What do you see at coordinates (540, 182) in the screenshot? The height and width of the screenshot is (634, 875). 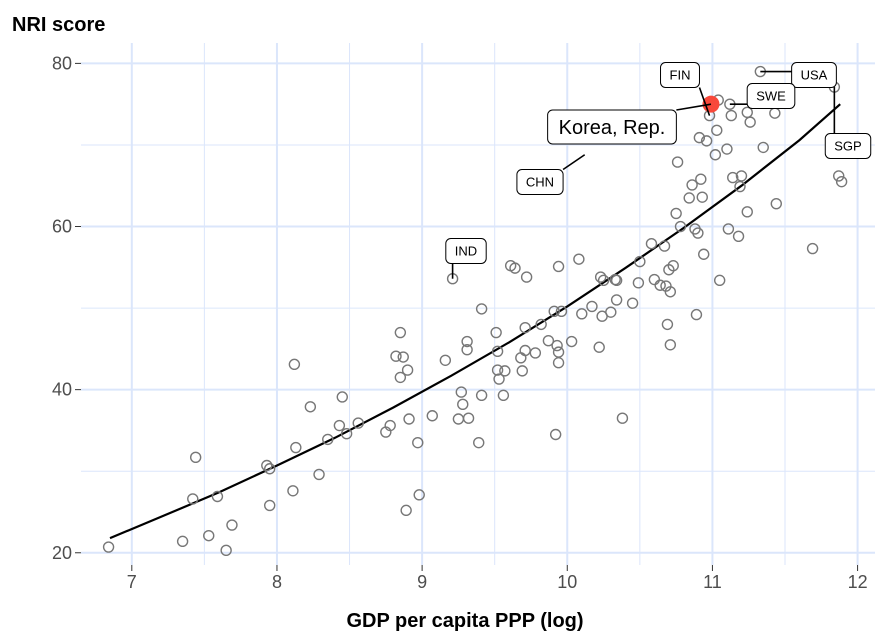 I see `callout-label: CHN` at bounding box center [540, 182].